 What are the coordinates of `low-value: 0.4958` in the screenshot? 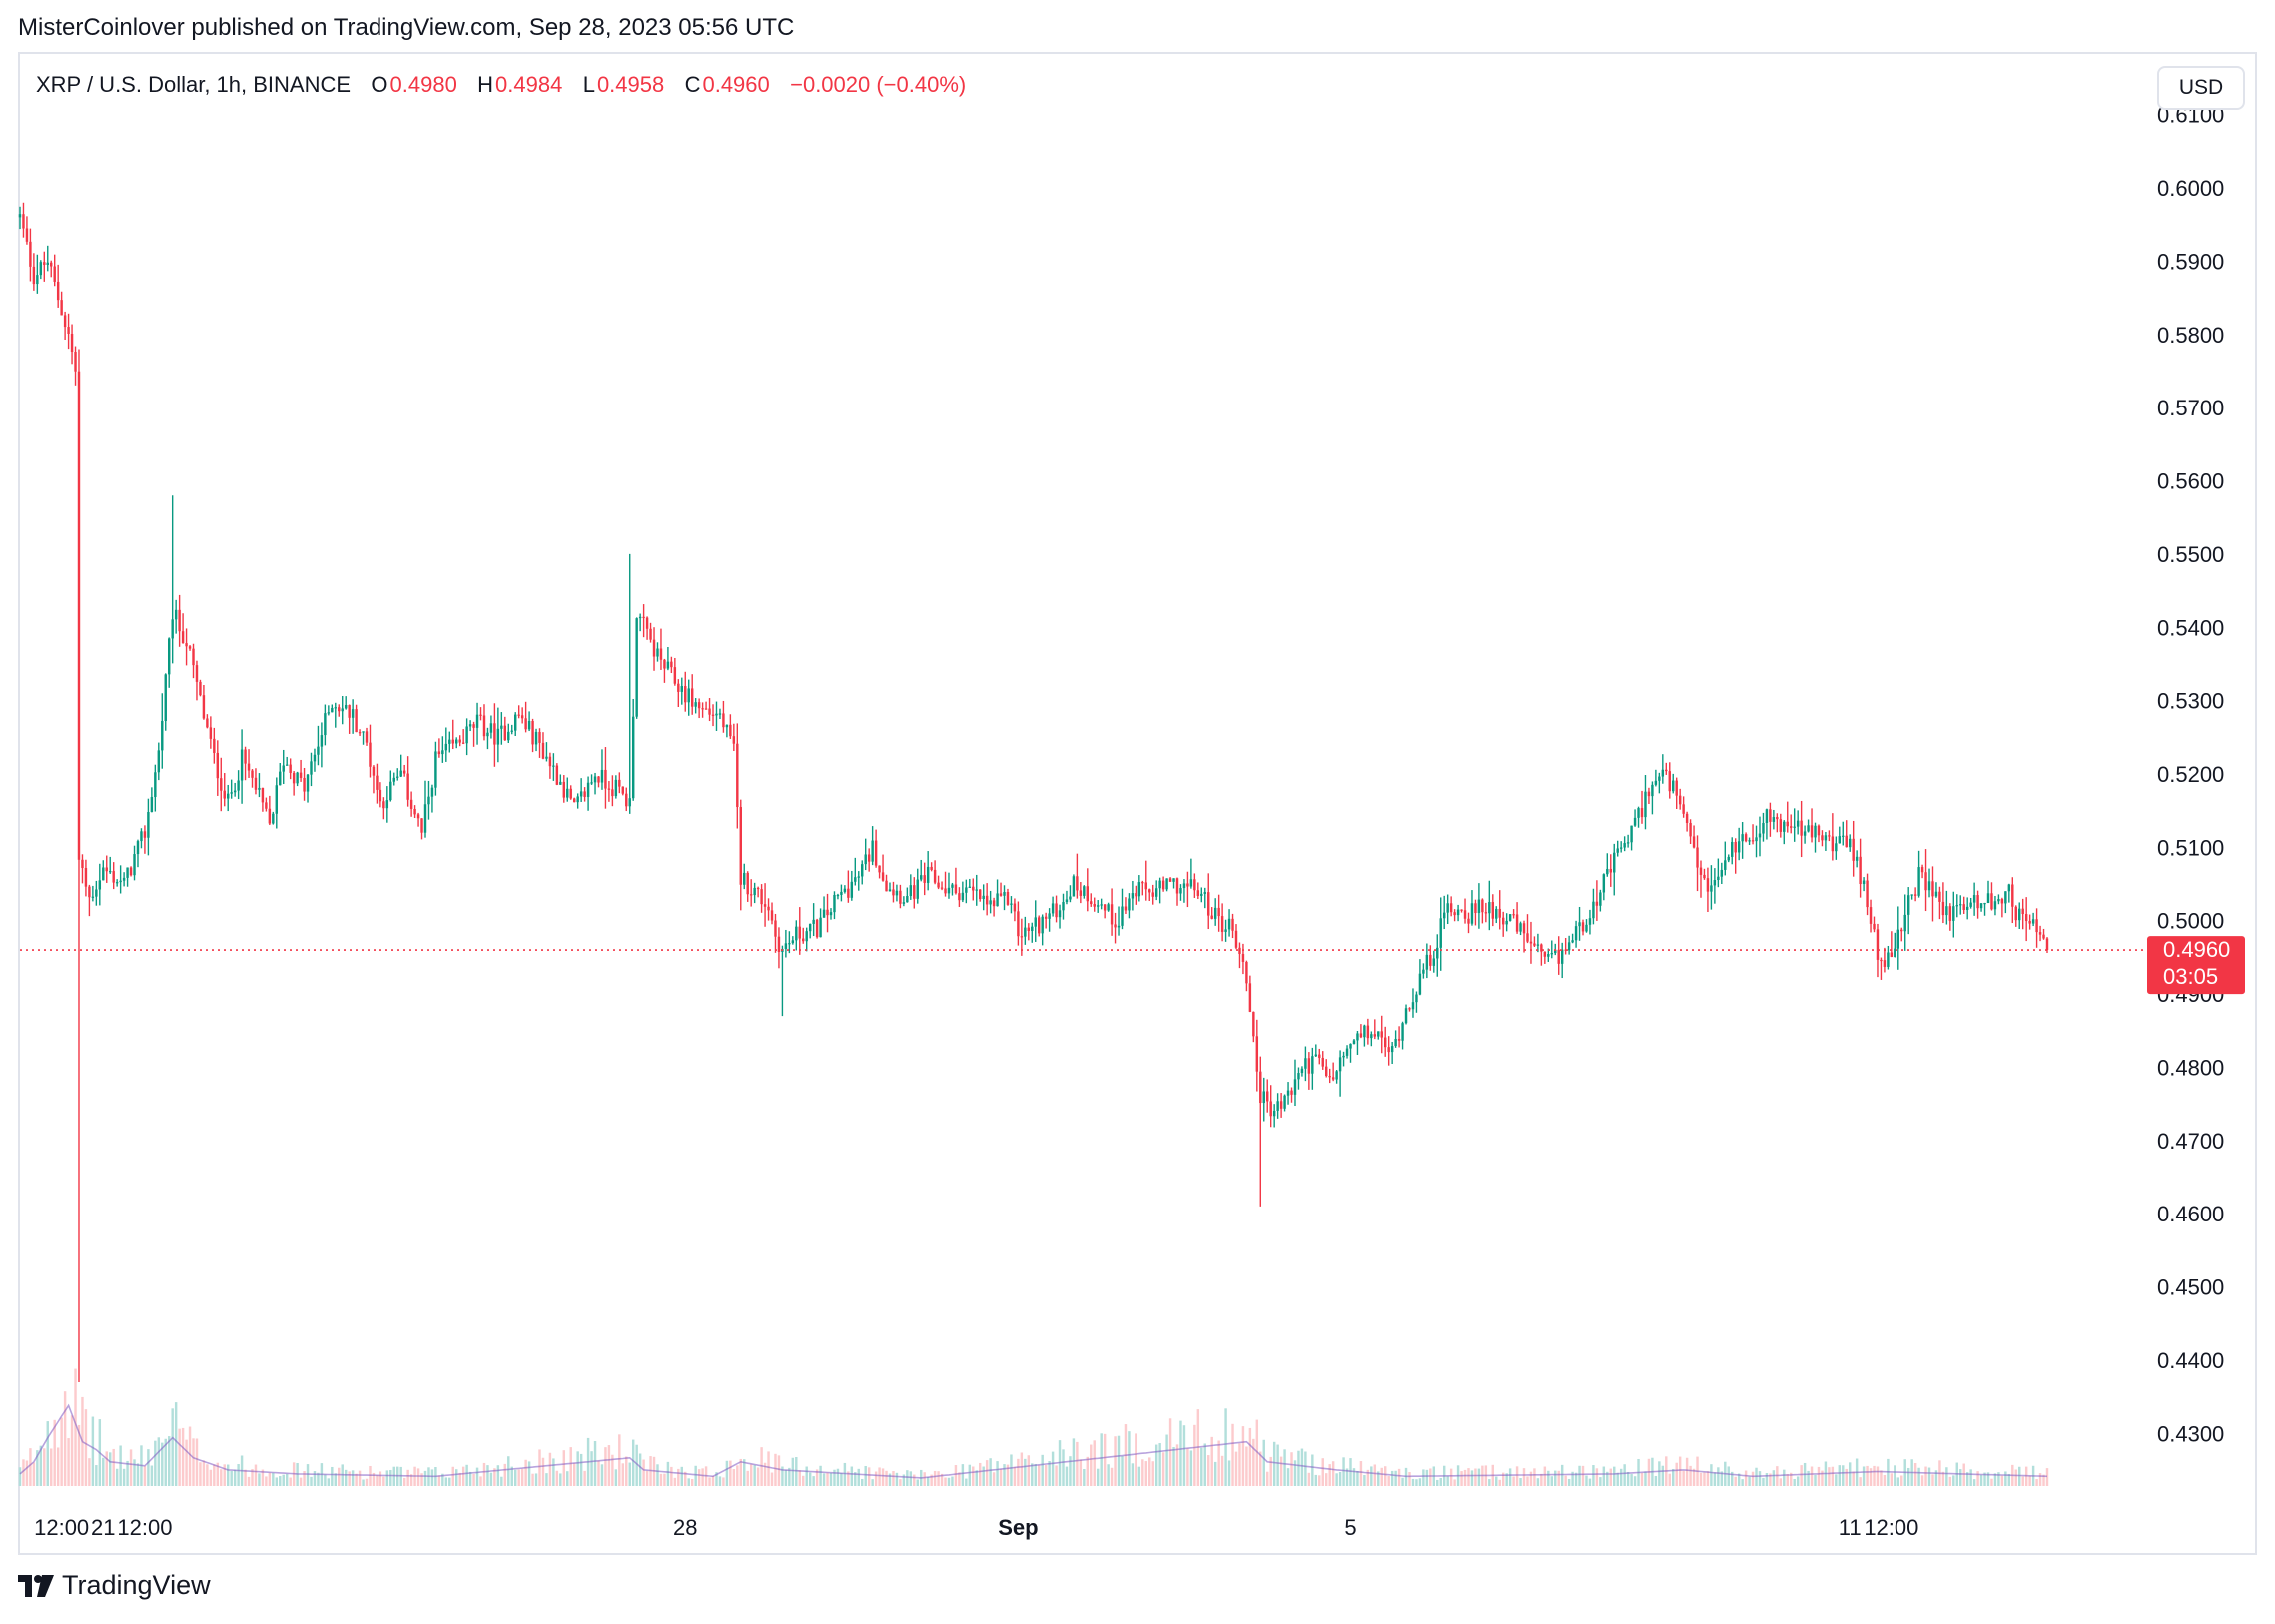 It's located at (631, 84).